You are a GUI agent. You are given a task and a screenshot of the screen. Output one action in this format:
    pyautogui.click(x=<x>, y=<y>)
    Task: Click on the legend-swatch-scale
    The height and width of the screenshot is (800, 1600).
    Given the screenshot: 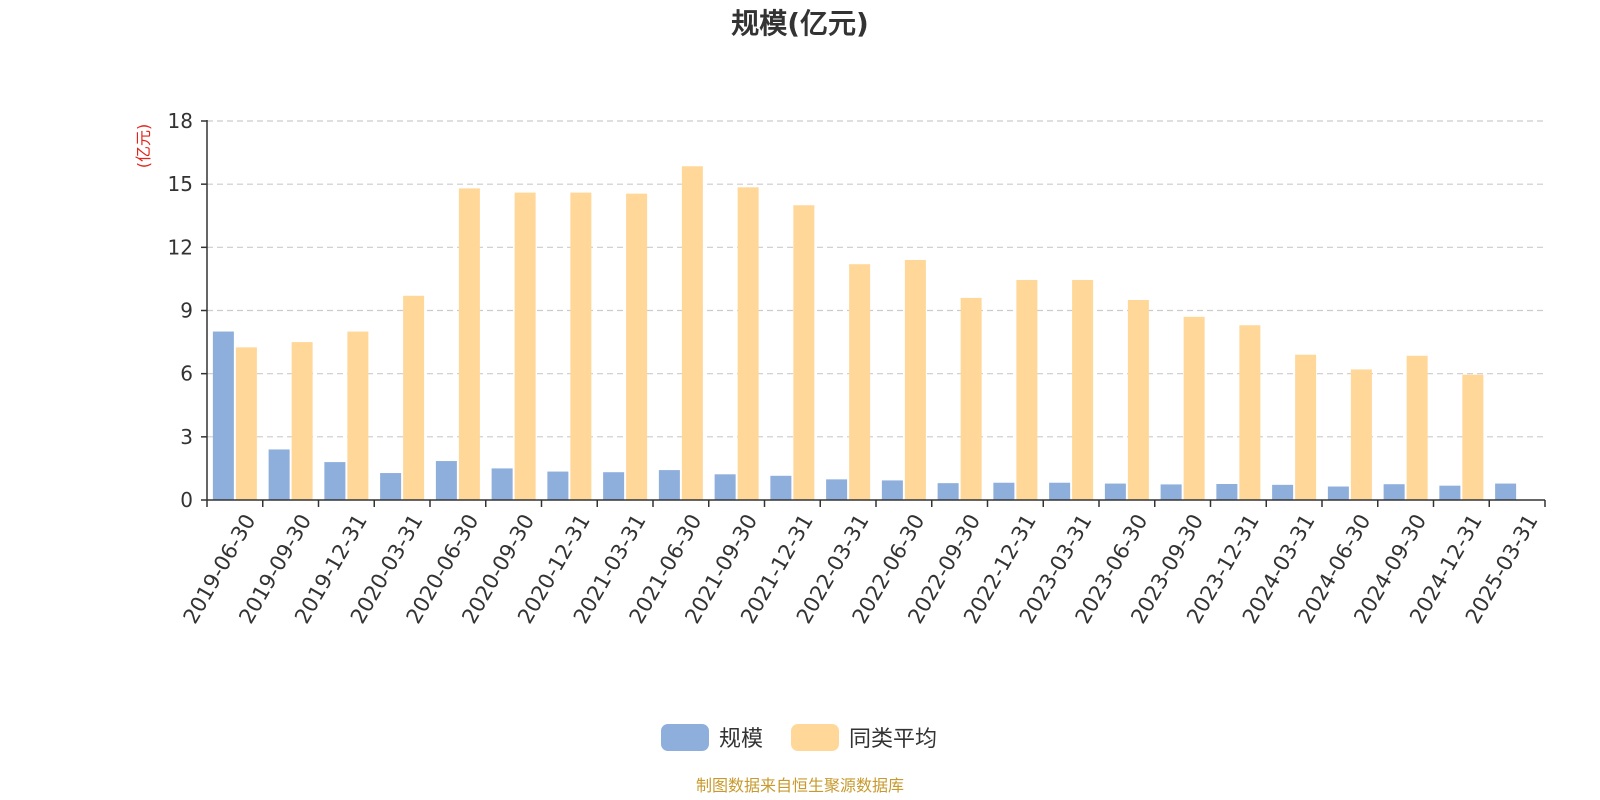 What is the action you would take?
    pyautogui.click(x=685, y=737)
    